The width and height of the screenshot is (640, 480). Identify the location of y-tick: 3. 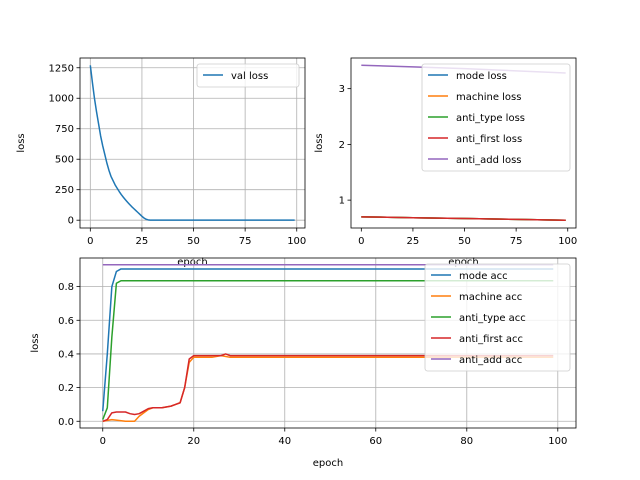
(345, 89).